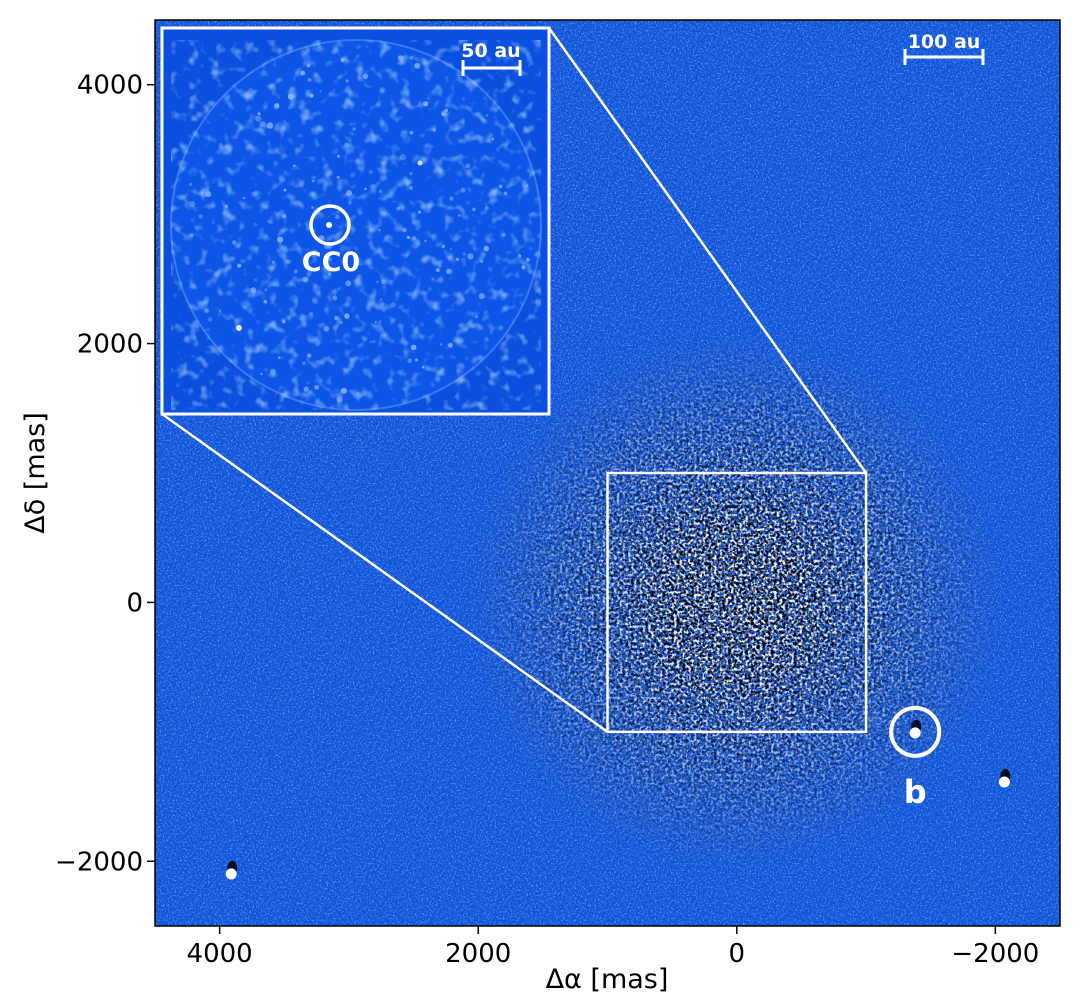 The width and height of the screenshot is (1084, 1005). Describe the element at coordinates (385, 572) in the screenshot. I see `connector-line-bottom` at that location.